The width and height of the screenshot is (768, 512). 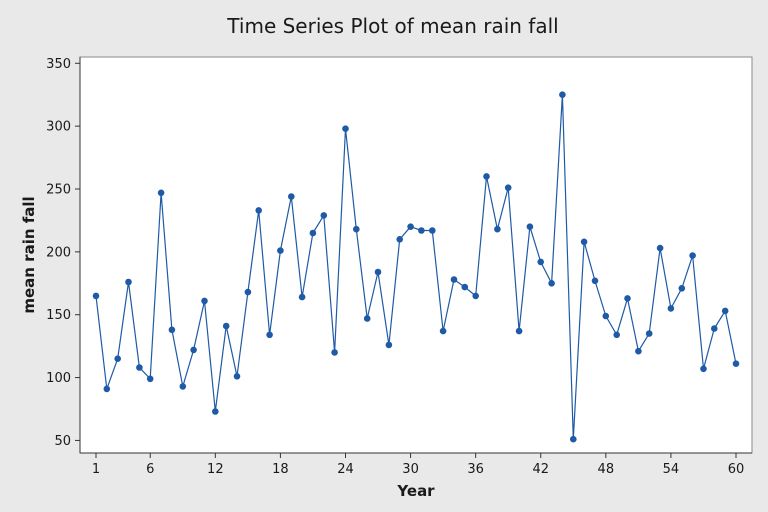 I want to click on x-axis-label: Year, so click(x=415, y=491).